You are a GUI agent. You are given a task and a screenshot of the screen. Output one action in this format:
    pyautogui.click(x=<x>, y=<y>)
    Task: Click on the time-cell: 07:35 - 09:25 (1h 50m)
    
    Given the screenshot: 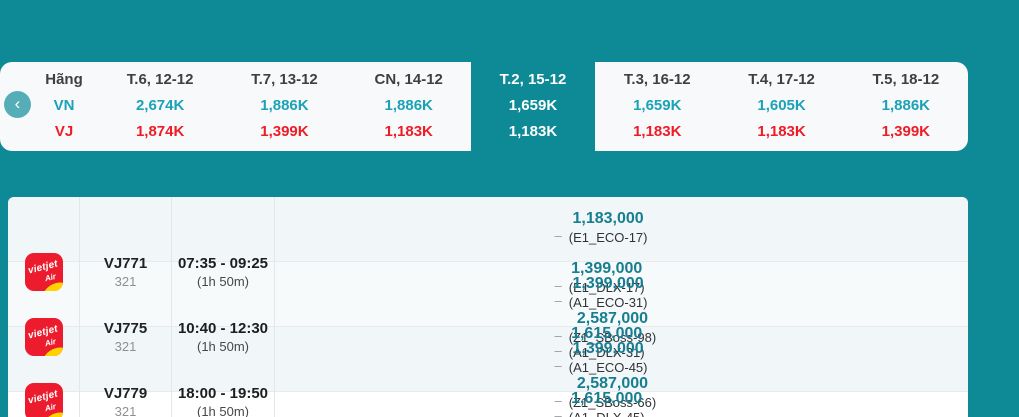 What is the action you would take?
    pyautogui.click(x=223, y=272)
    